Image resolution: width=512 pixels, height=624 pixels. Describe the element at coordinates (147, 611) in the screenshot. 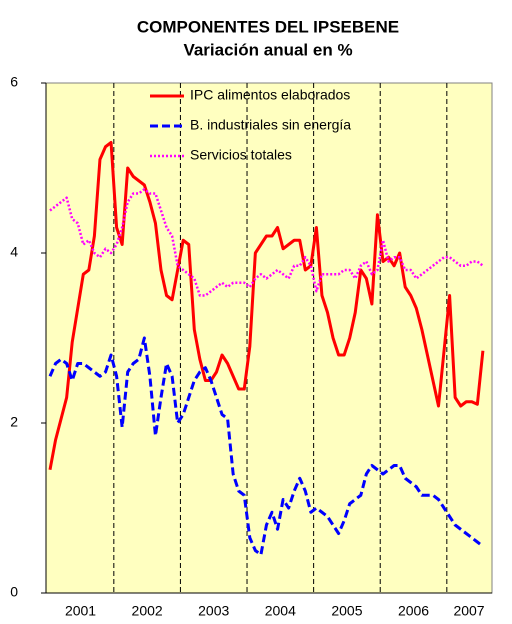

I see `x-tick-label: 2002` at that location.